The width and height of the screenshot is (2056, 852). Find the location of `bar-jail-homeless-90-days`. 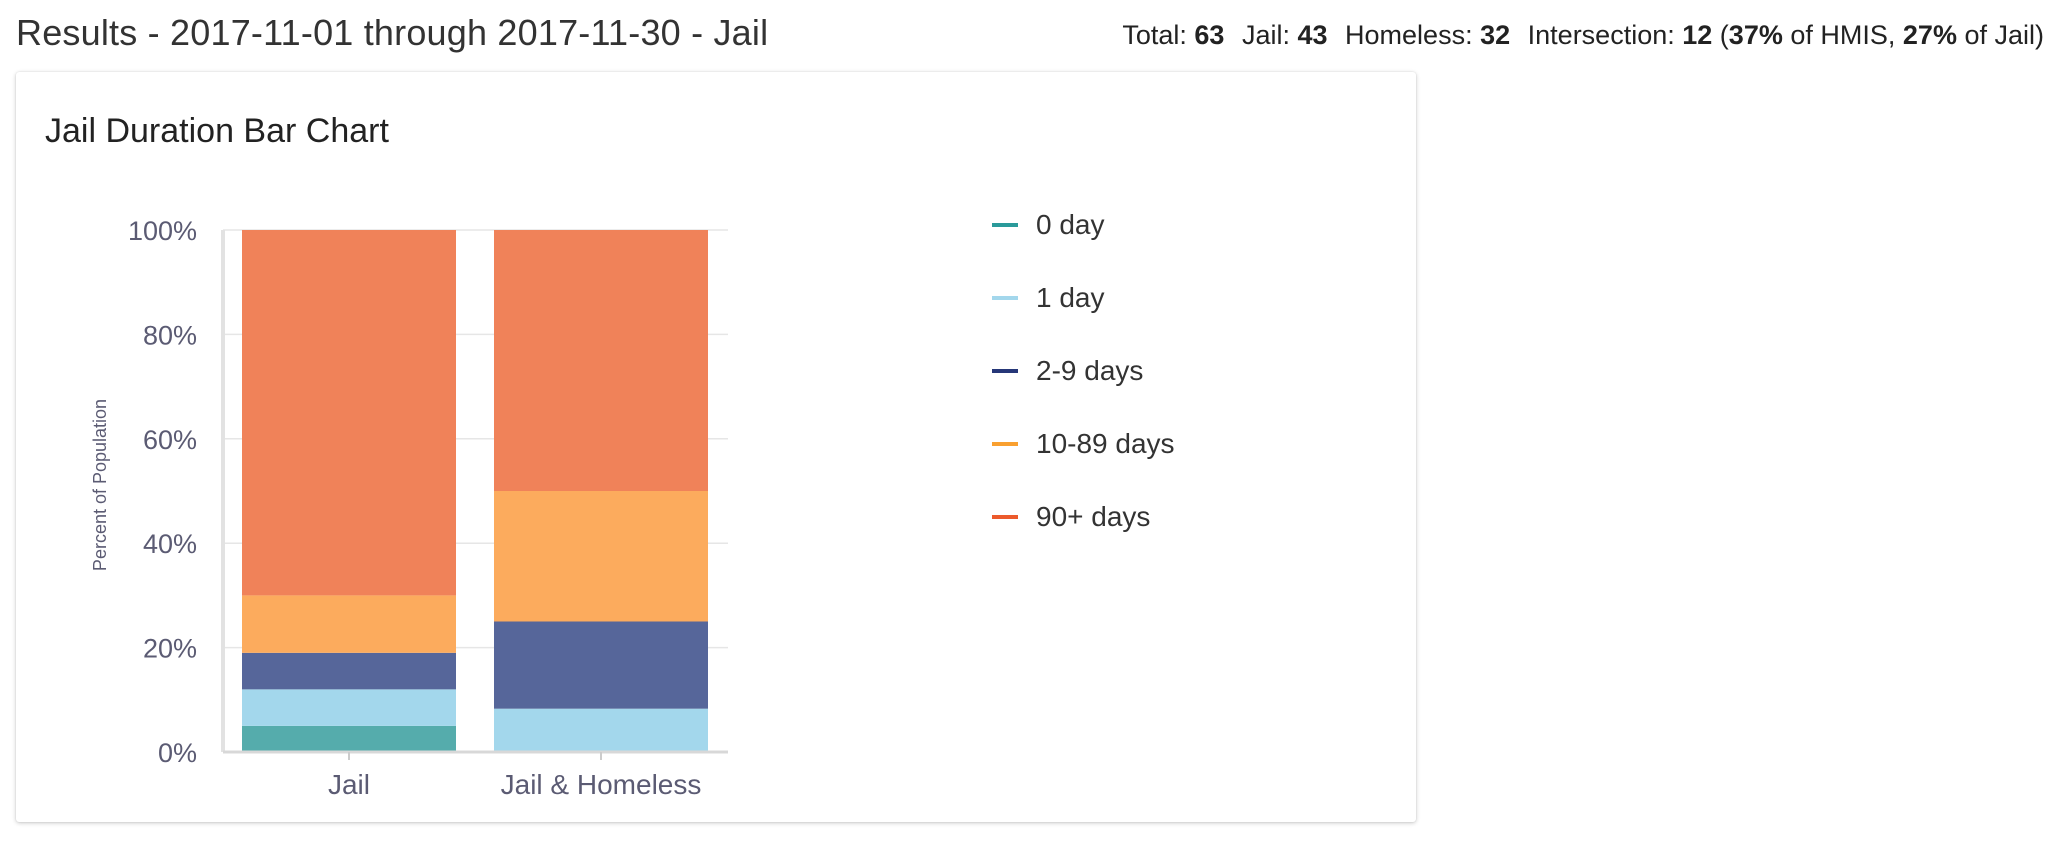

bar-jail-homeless-90-days is located at coordinates (601, 360).